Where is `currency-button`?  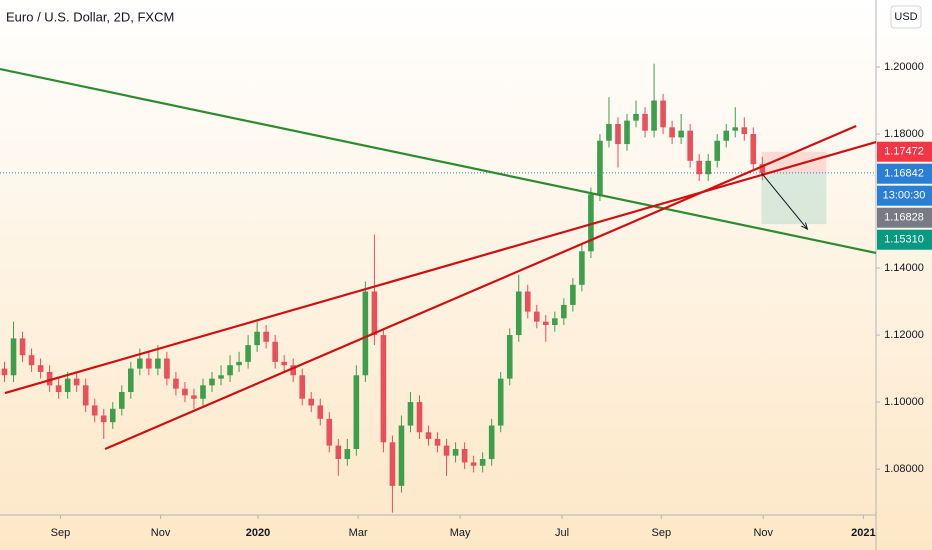 currency-button is located at coordinates (906, 17).